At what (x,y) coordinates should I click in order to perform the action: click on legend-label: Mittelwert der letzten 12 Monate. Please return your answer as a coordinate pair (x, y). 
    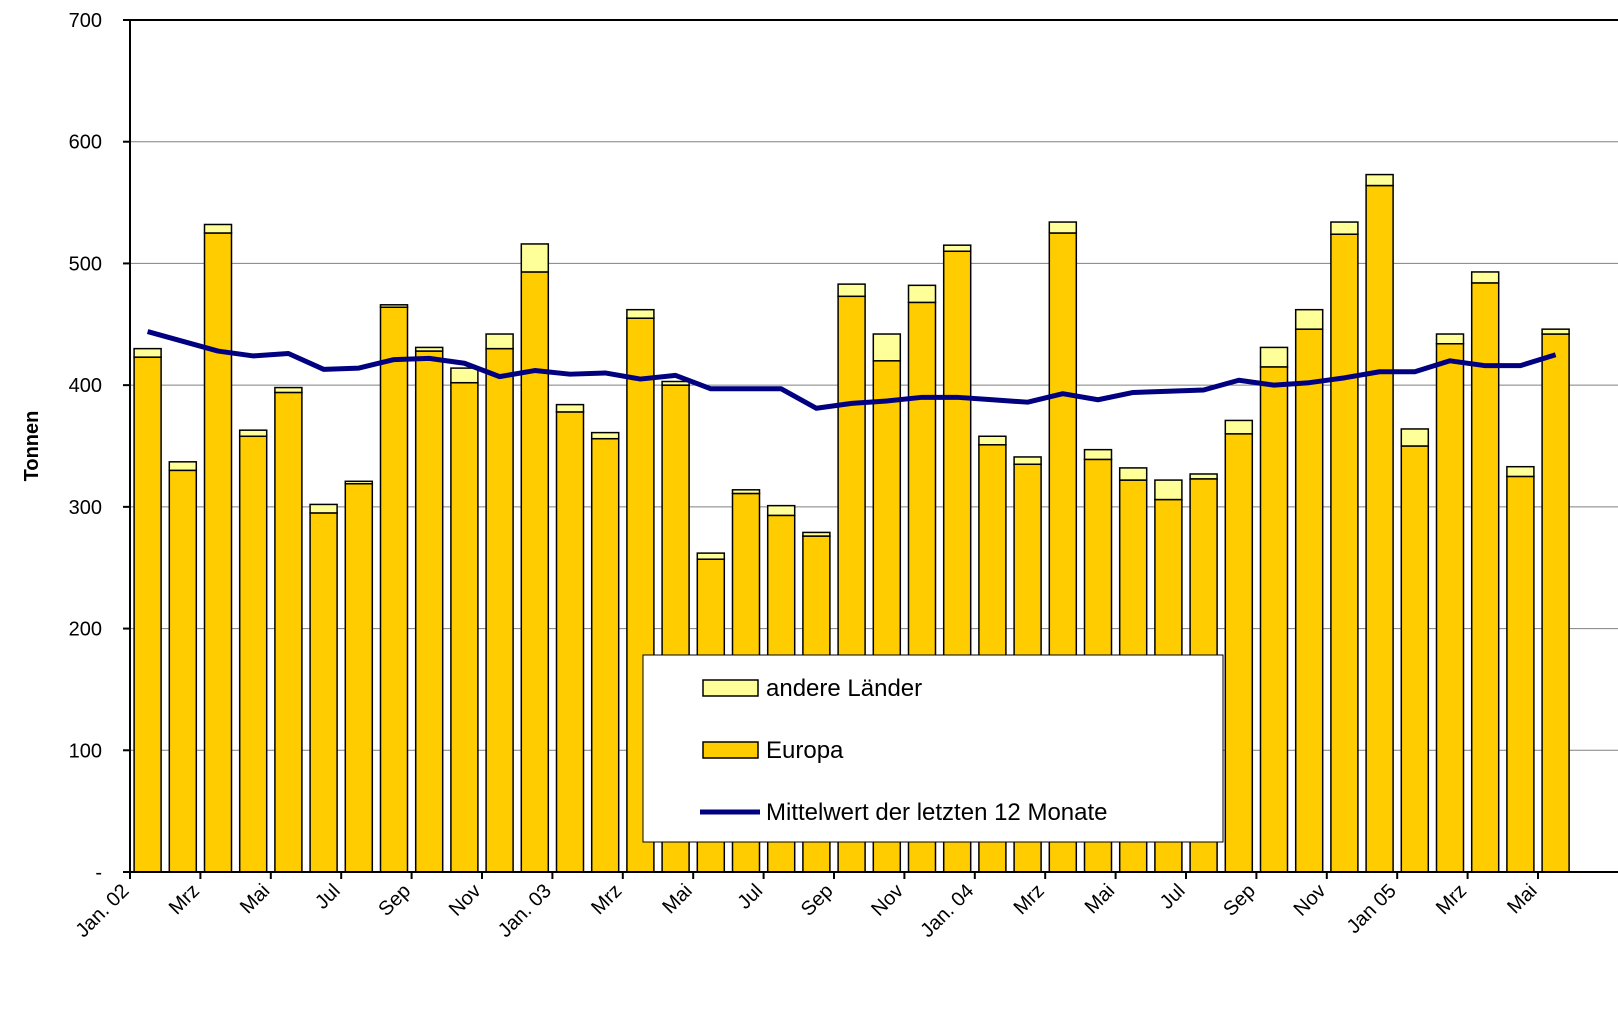
    Looking at the image, I should click on (937, 812).